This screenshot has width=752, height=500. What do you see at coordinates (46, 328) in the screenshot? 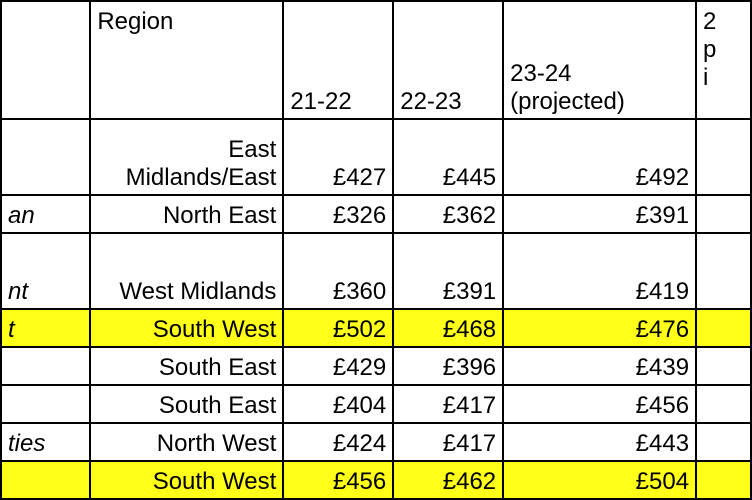
I see `cell-name: t` at bounding box center [46, 328].